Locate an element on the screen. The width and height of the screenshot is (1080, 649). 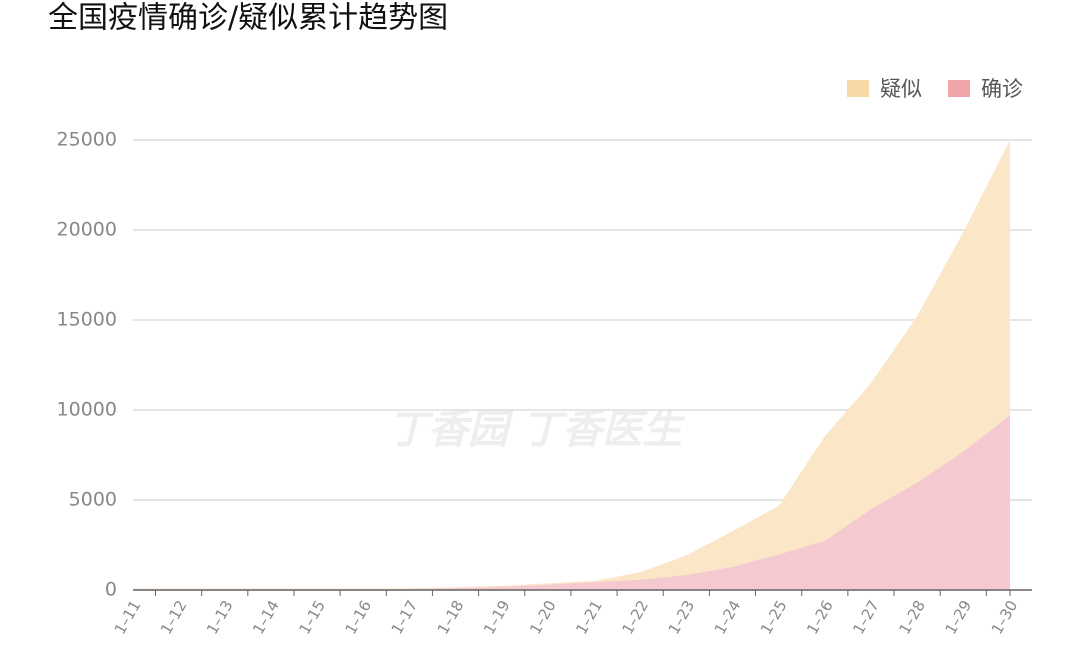
x-tick-label: 1–13 is located at coordinates (220, 617).